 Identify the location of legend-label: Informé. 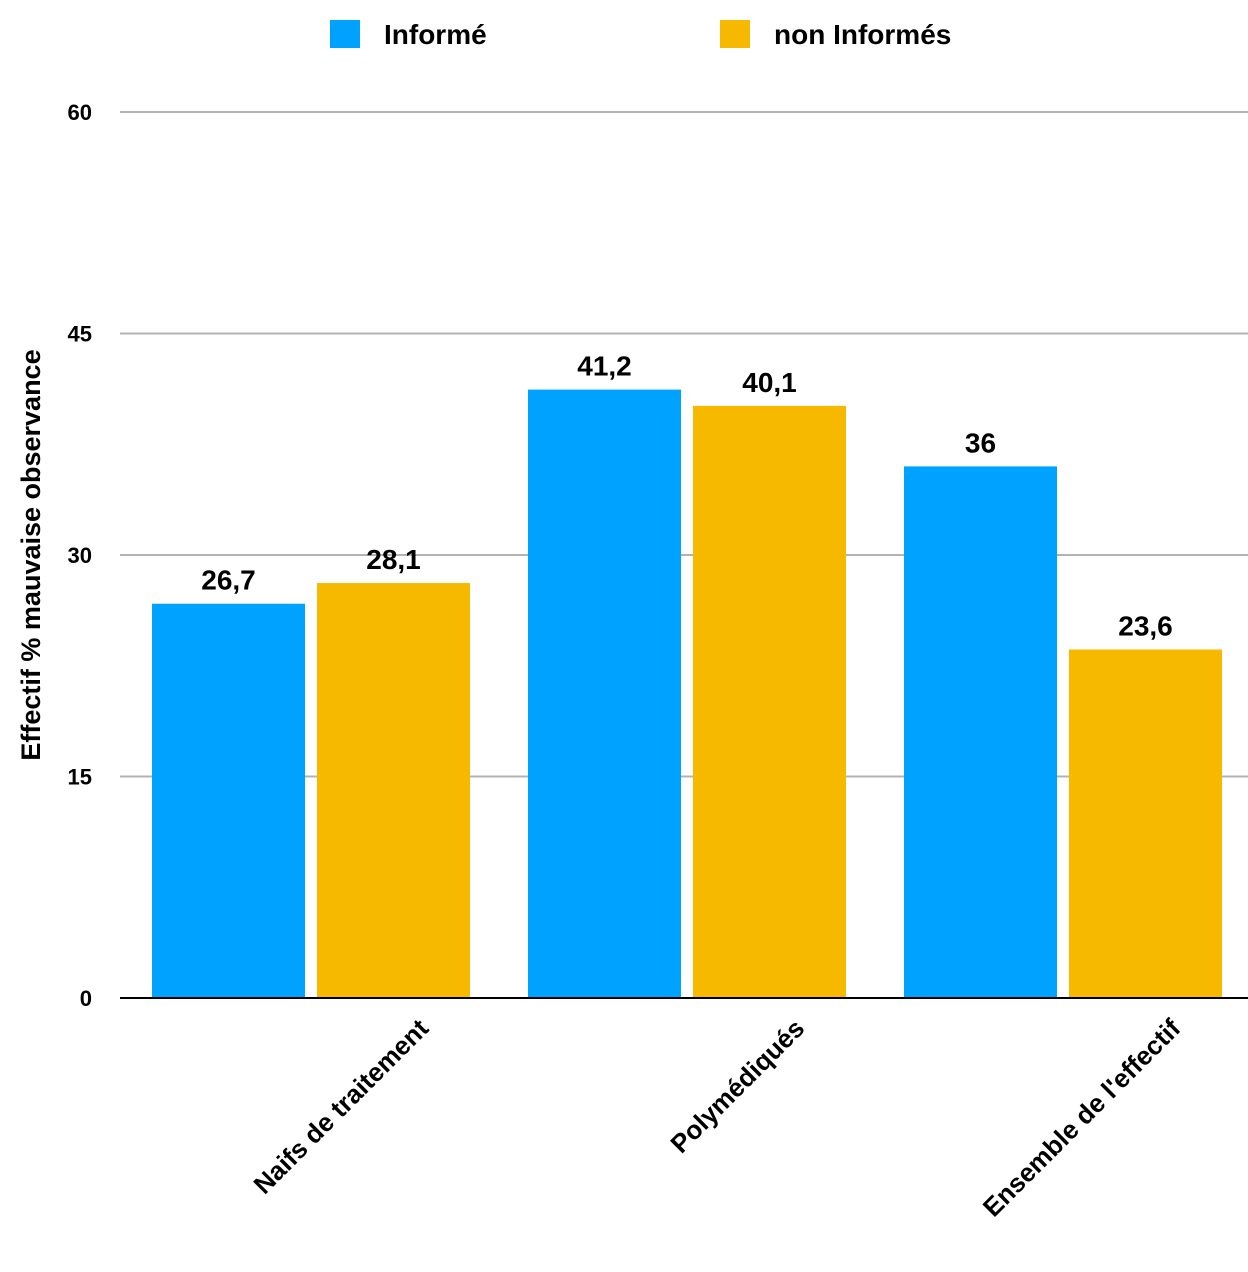
(435, 34).